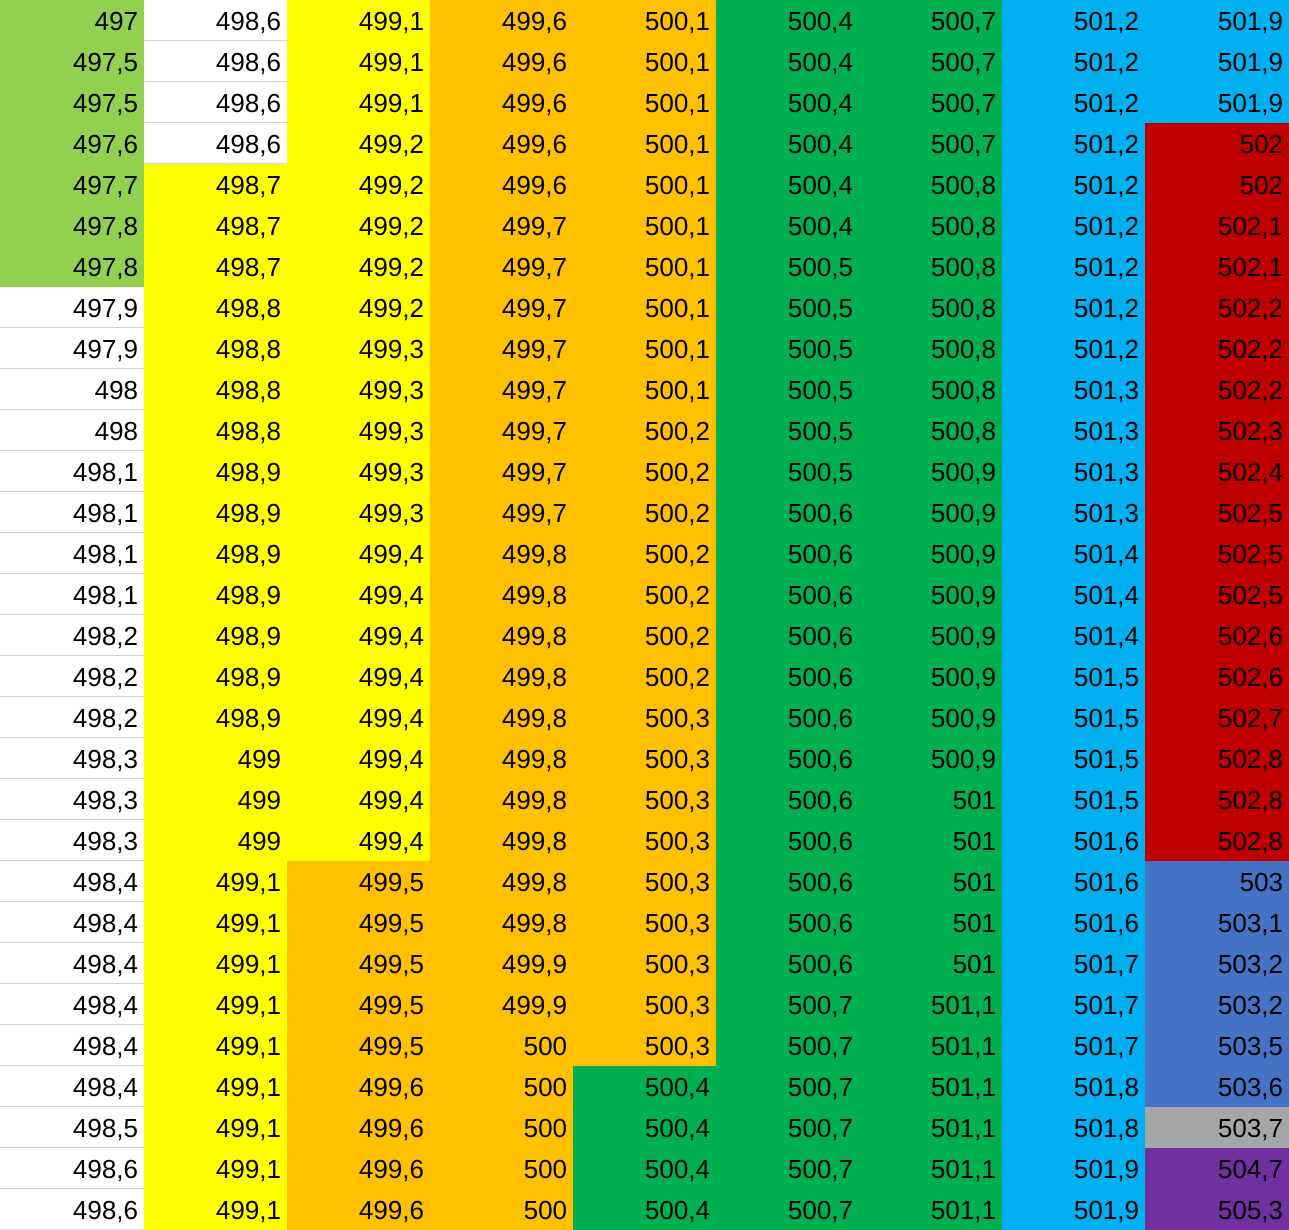 The width and height of the screenshot is (1289, 1230). Describe the element at coordinates (72, 1127) in the screenshot. I see `cell: 498,5` at that location.